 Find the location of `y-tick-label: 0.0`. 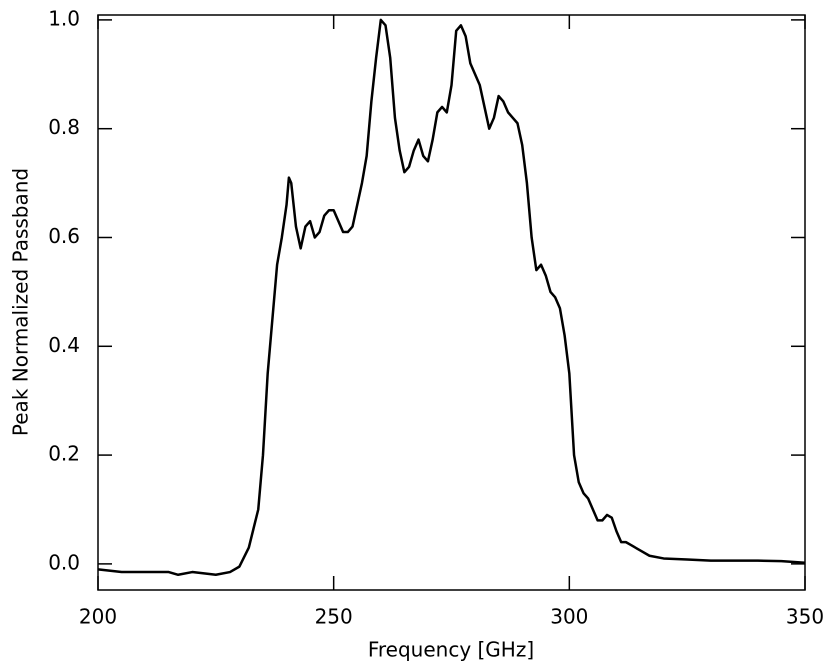

y-tick-label: 0.0 is located at coordinates (64, 562).